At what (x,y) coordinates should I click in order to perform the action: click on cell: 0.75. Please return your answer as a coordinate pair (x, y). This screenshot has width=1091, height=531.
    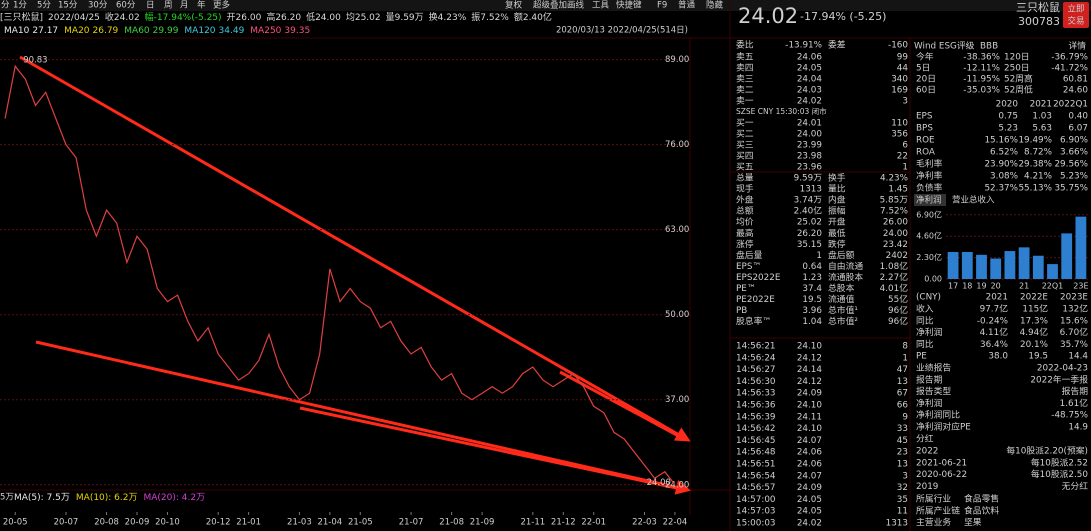
    Looking at the image, I should click on (1008, 117).